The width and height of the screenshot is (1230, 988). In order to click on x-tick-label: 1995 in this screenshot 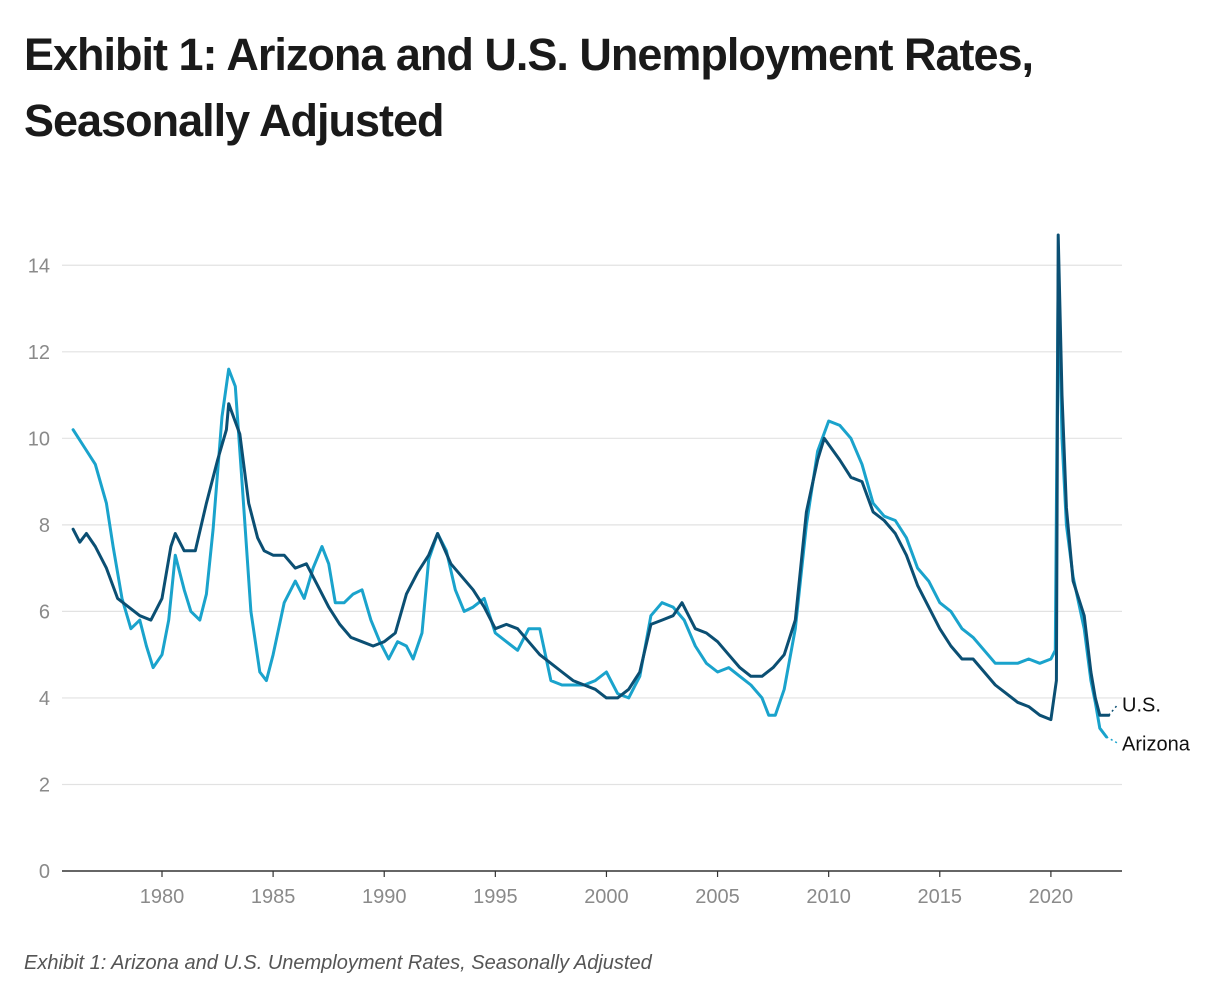, I will do `click(495, 897)`.